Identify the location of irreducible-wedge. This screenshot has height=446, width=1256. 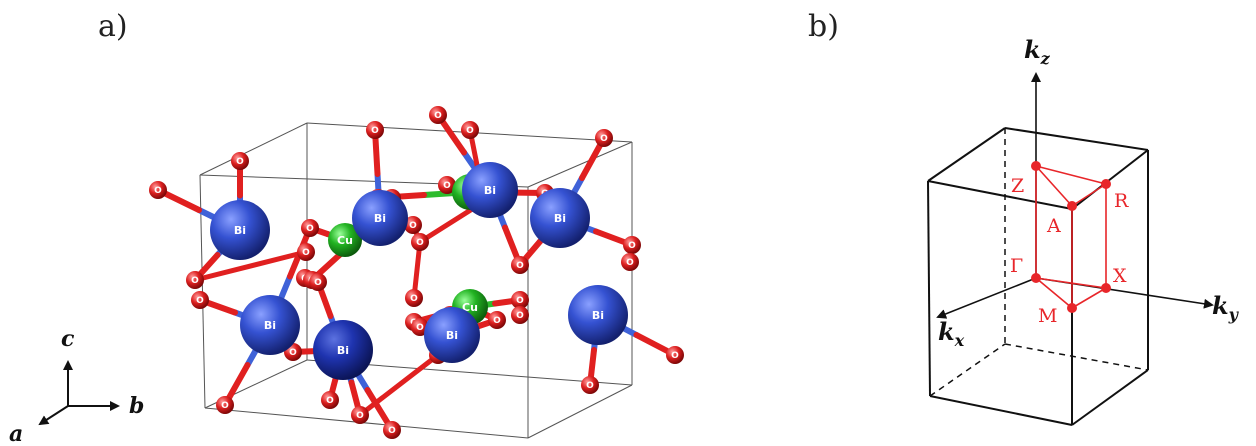
(1071, 237).